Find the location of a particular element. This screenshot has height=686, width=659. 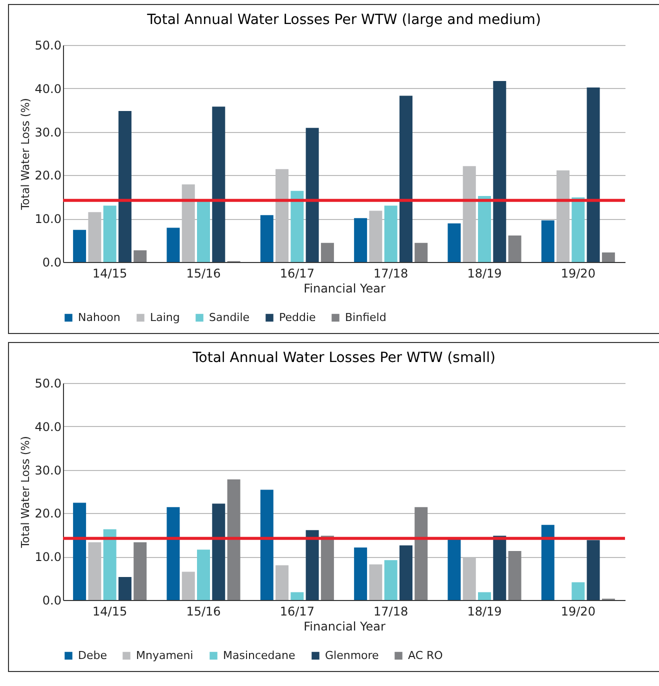

legend-label: Mnyameni is located at coordinates (165, 655).